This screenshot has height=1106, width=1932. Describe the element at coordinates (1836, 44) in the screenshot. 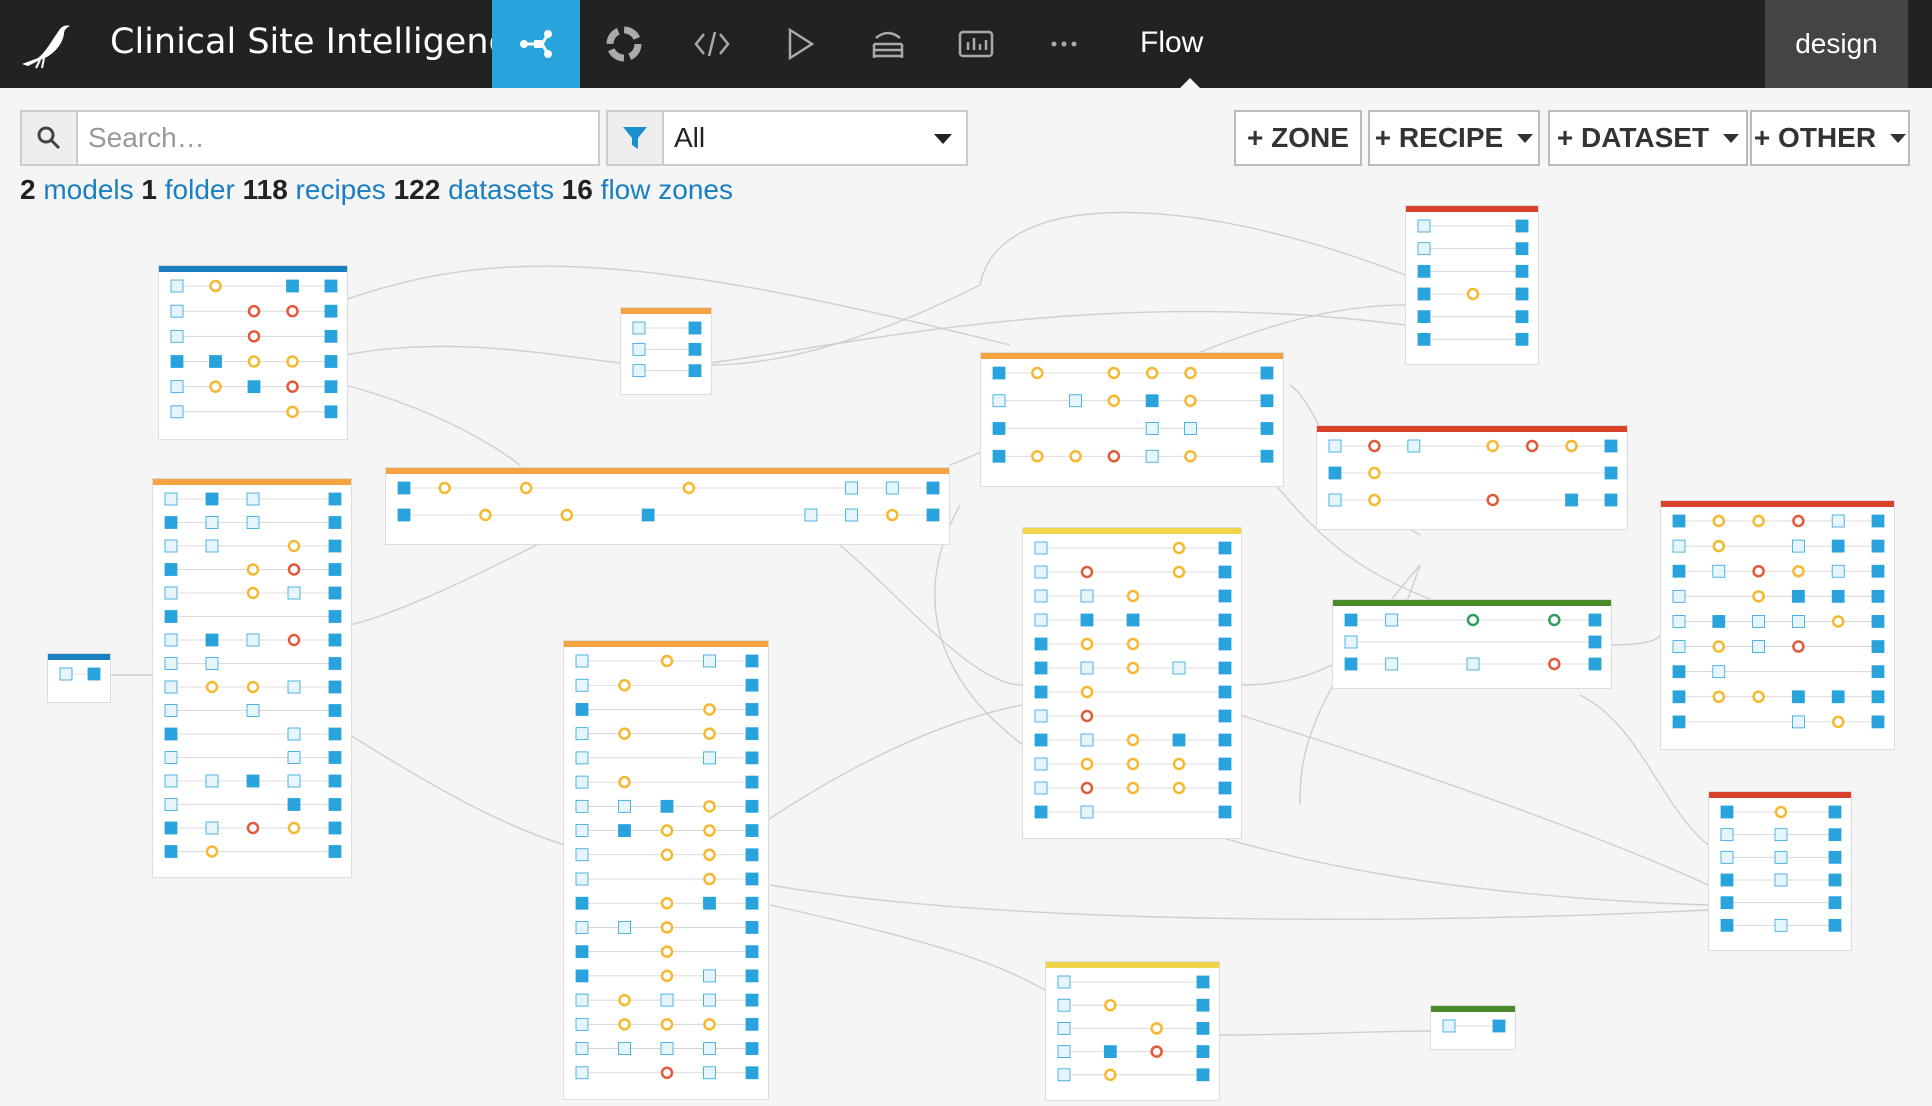

I see `design-mode-button: design` at that location.